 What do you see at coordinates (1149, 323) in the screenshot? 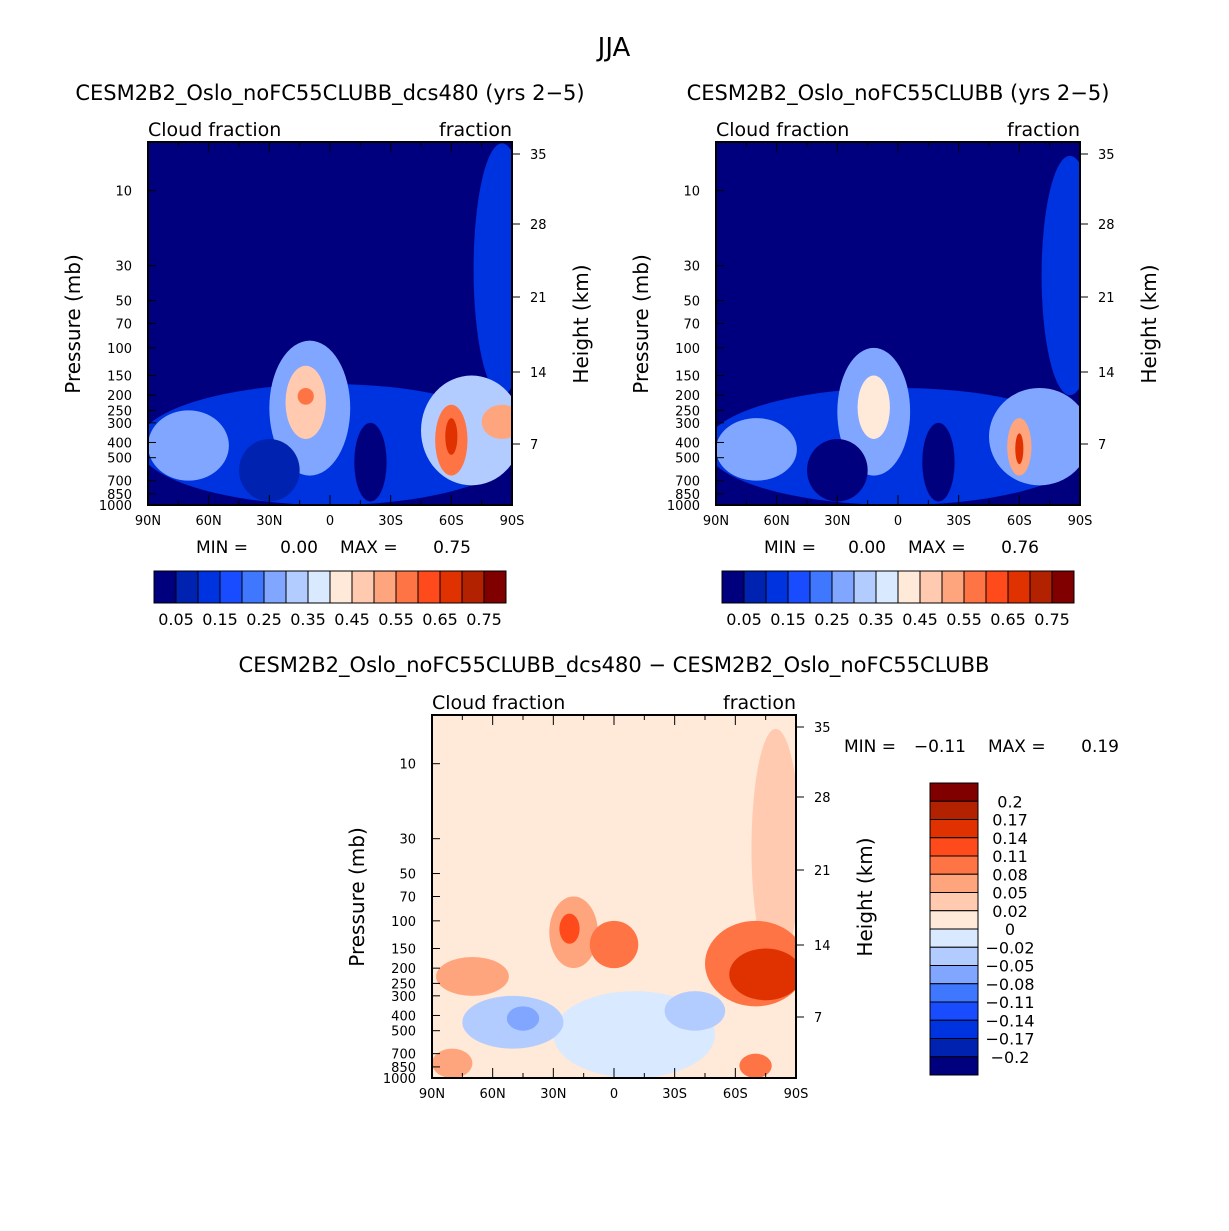
I see `y2-axis-label: Height (km)` at bounding box center [1149, 323].